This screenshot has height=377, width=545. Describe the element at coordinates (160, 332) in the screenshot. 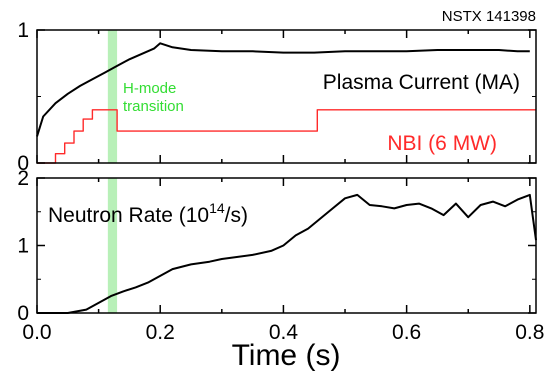

I see `x-tick-label: 0.2` at that location.